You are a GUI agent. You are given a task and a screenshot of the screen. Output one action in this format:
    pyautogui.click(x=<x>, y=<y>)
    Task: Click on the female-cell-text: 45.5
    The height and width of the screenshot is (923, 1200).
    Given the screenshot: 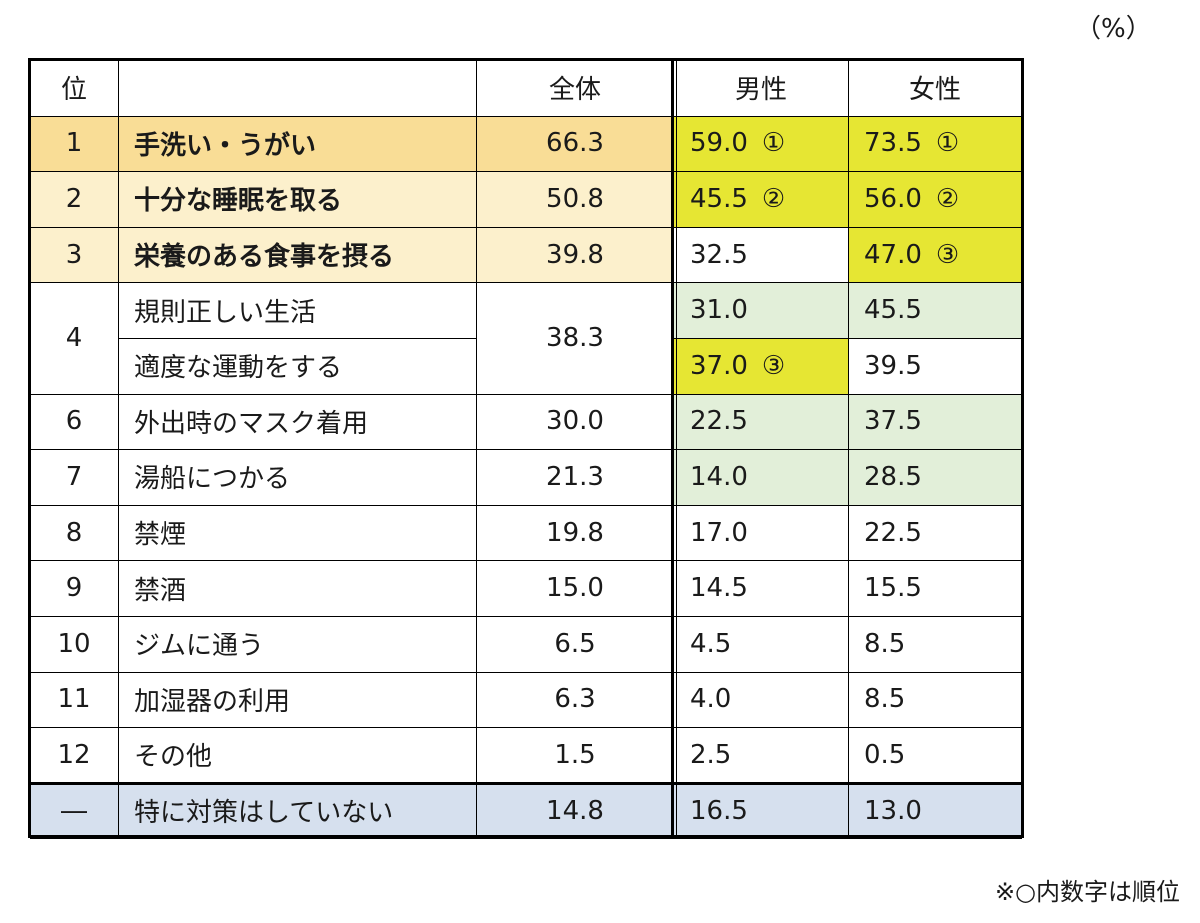 What is the action you would take?
    pyautogui.click(x=893, y=310)
    